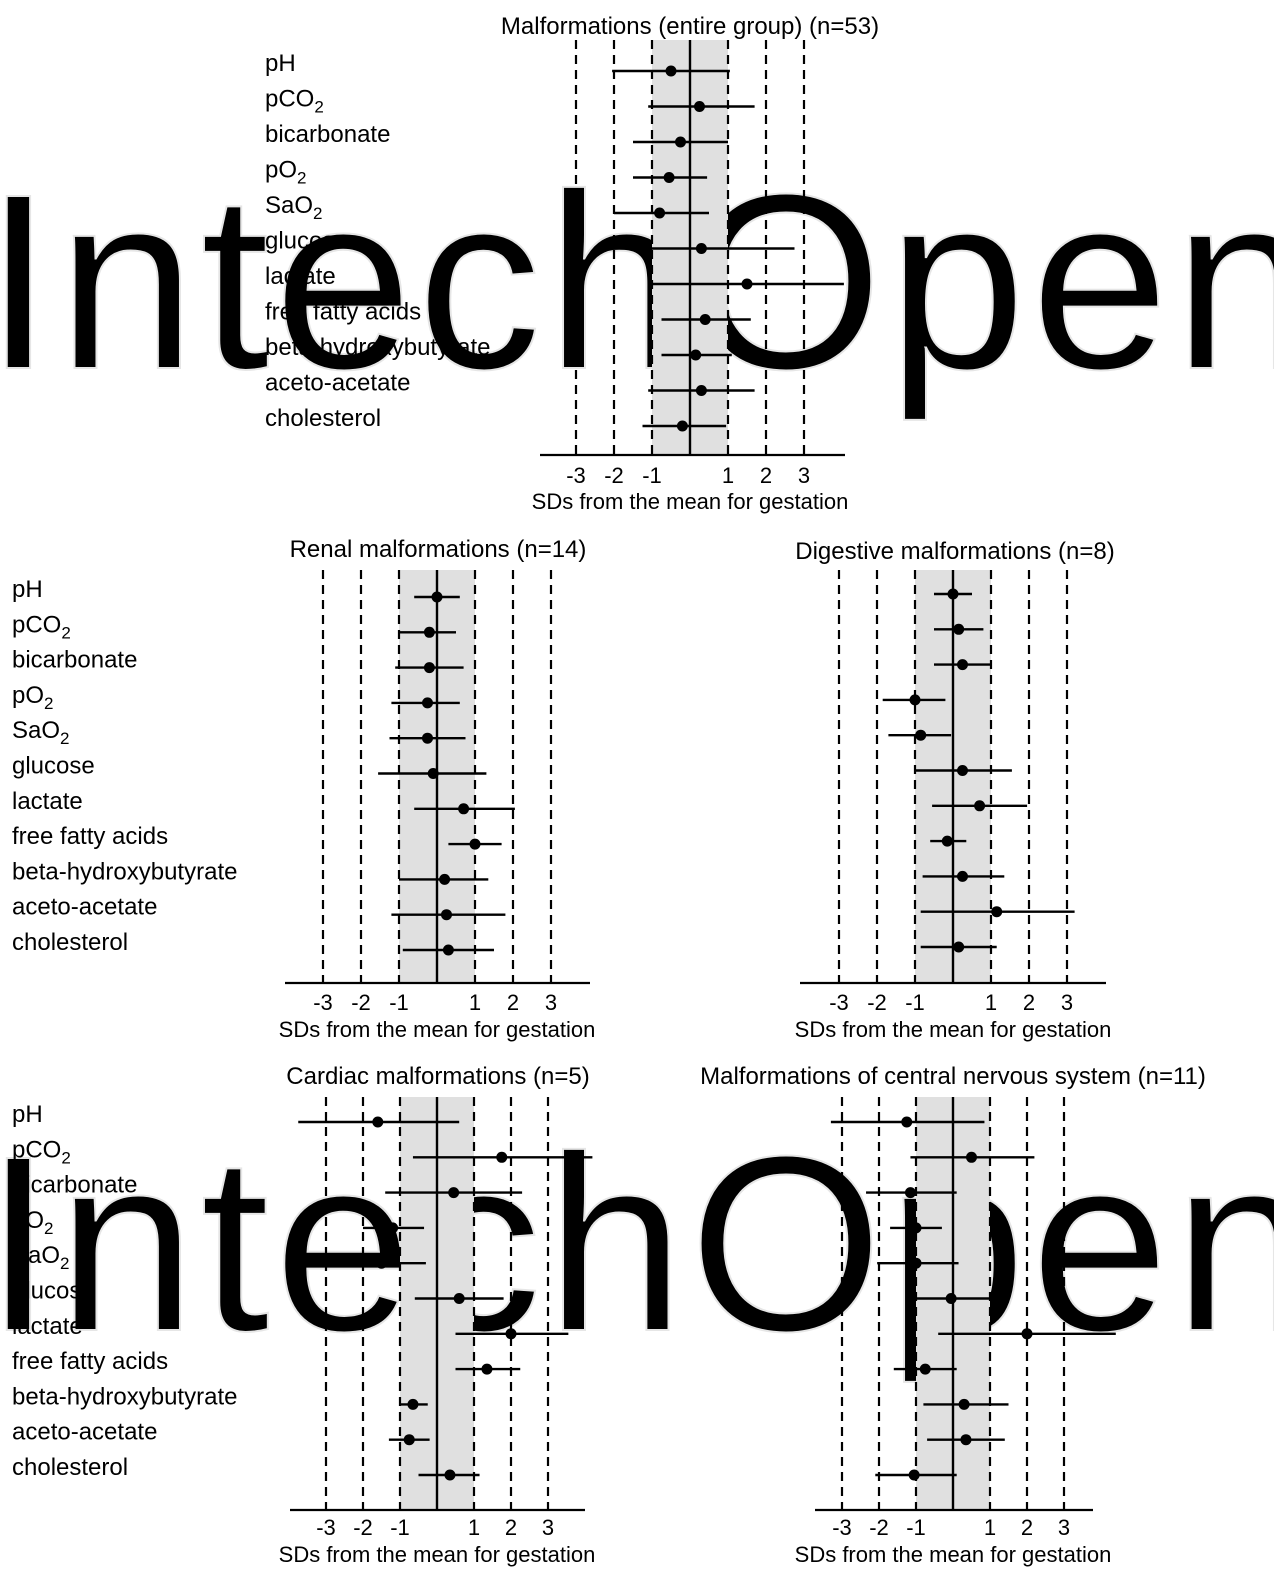 The image size is (1274, 1583). What do you see at coordinates (437, 1076) in the screenshot?
I see `chart-title: Cardiac malformations (n=5)` at bounding box center [437, 1076].